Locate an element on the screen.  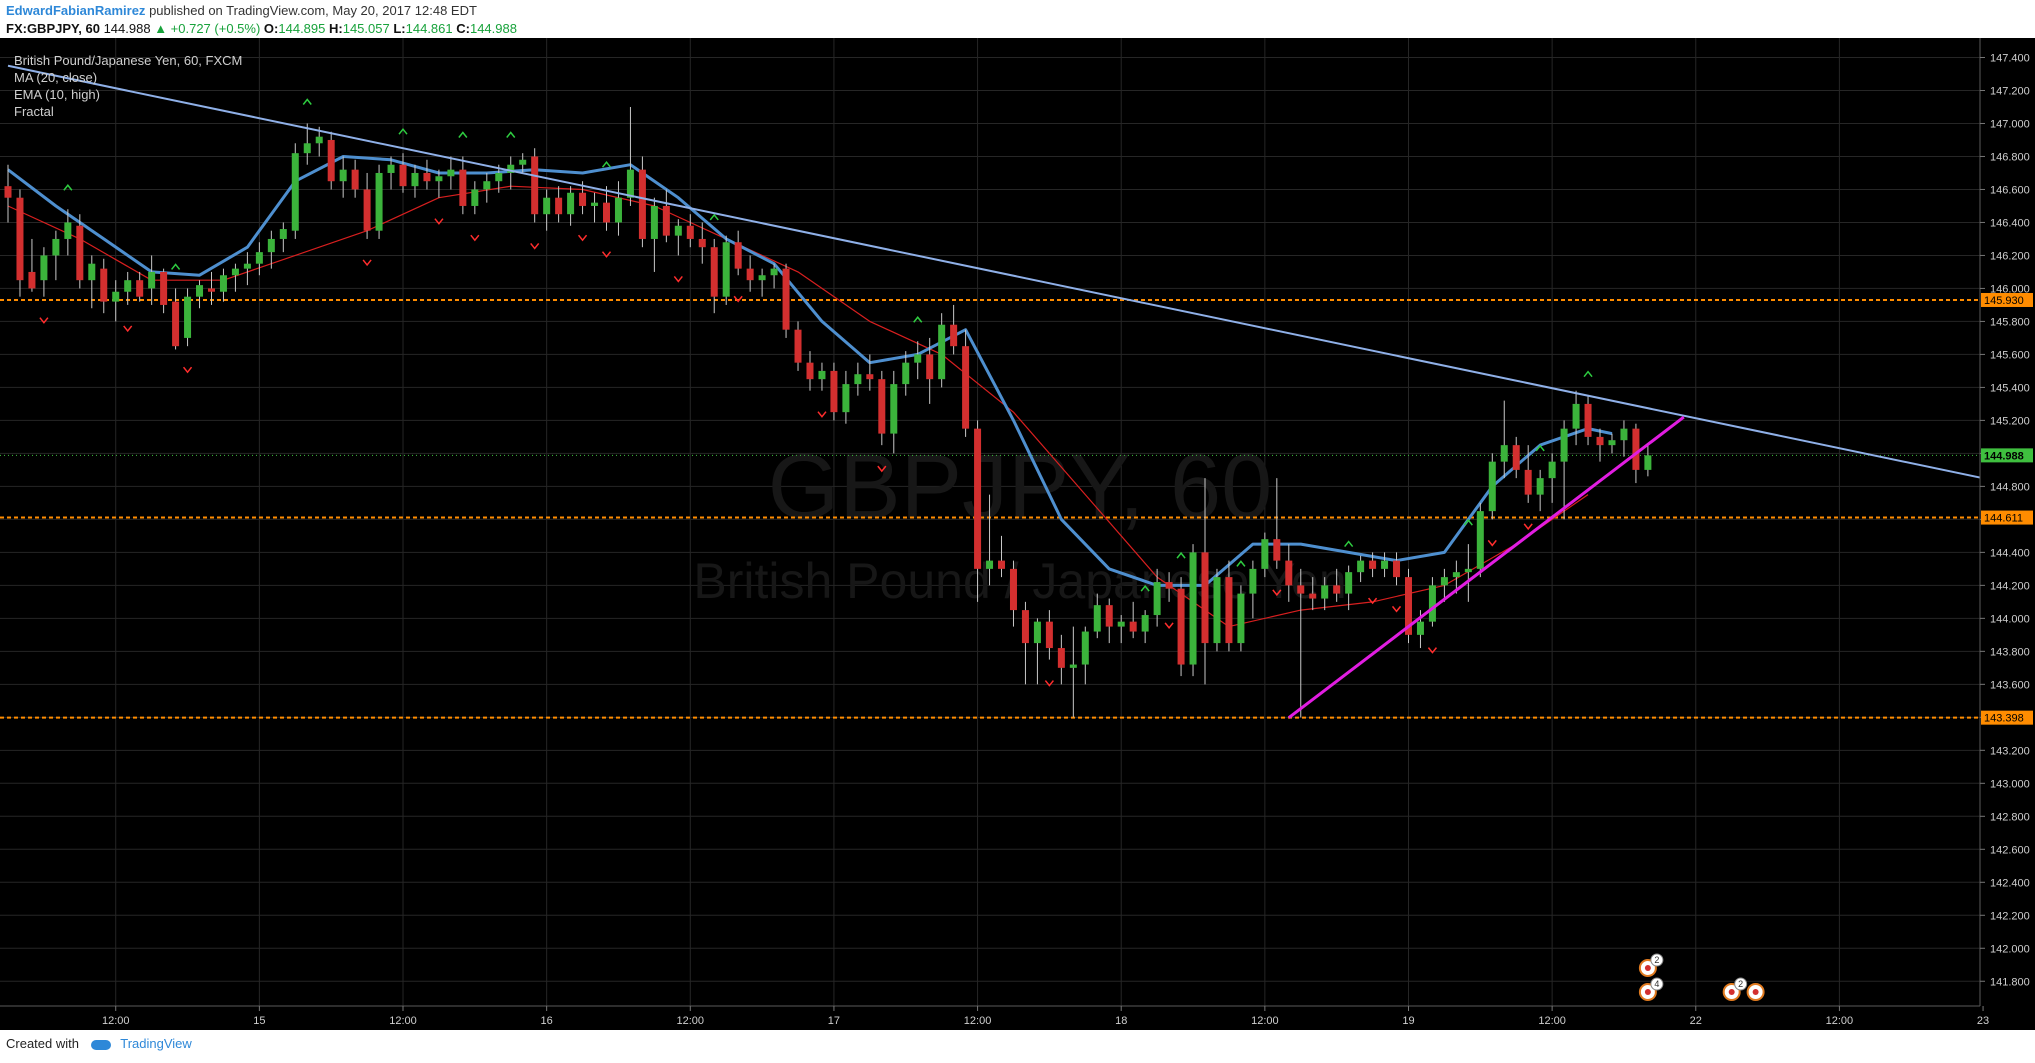
price-tick-label: 144.200 is located at coordinates (2010, 586).